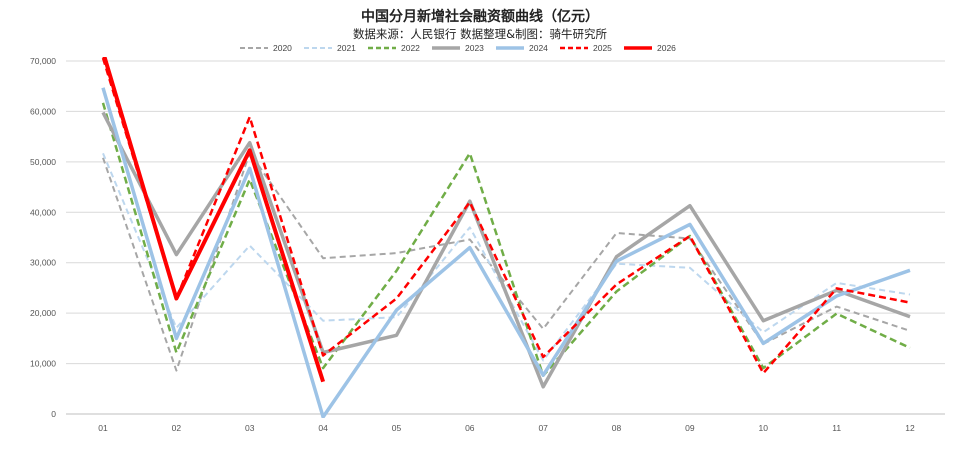 Image resolution: width=960 pixels, height=452 pixels. I want to click on x-tick-label: 07, so click(543, 428).